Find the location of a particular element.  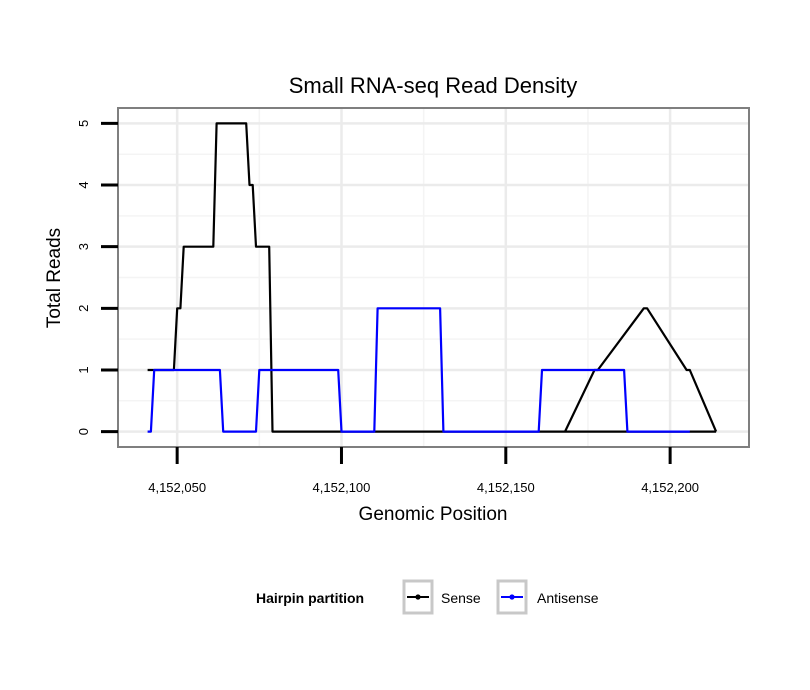

y-axis: 0 1 2 3 4 5 is located at coordinates (97, 277).